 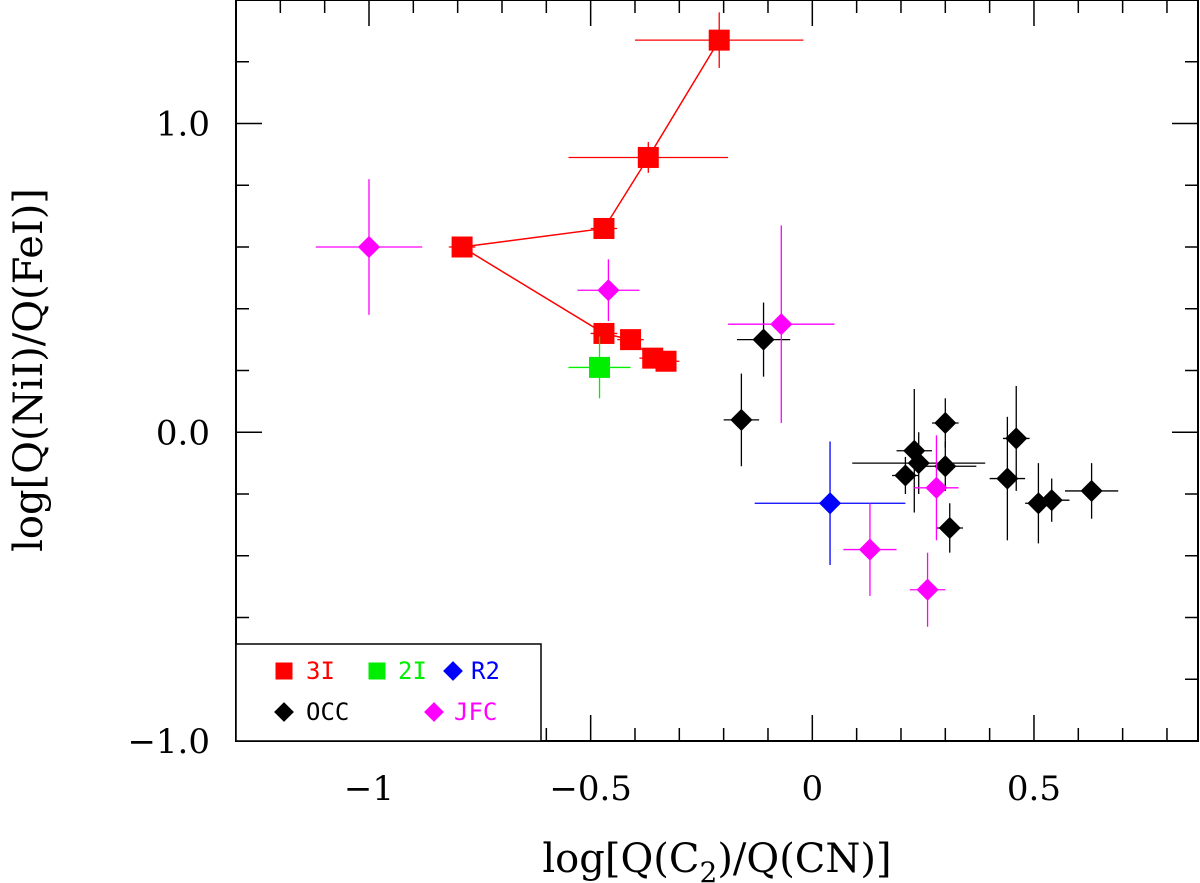 What do you see at coordinates (590, 789) in the screenshot?
I see `x-tick-label: −0.5` at bounding box center [590, 789].